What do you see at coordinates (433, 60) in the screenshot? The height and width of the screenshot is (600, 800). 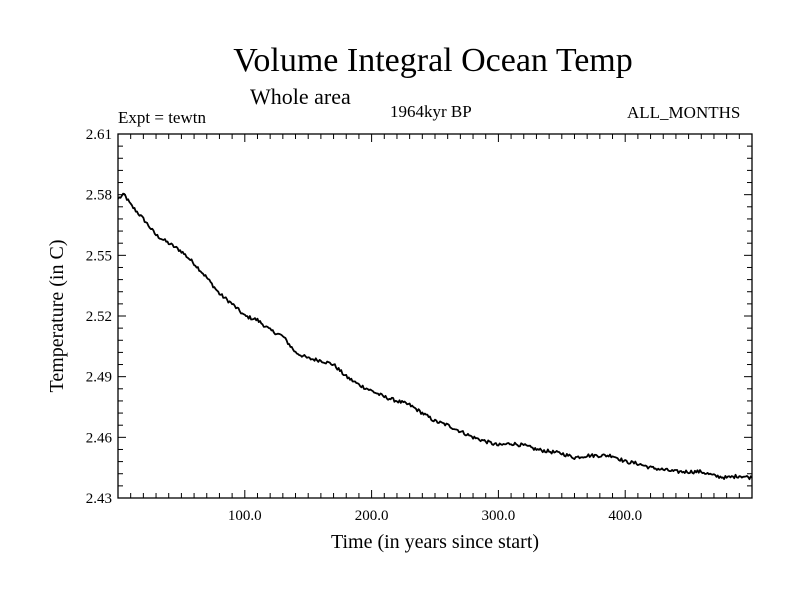 I see `chart-title: Volume Integral Ocean Temp` at bounding box center [433, 60].